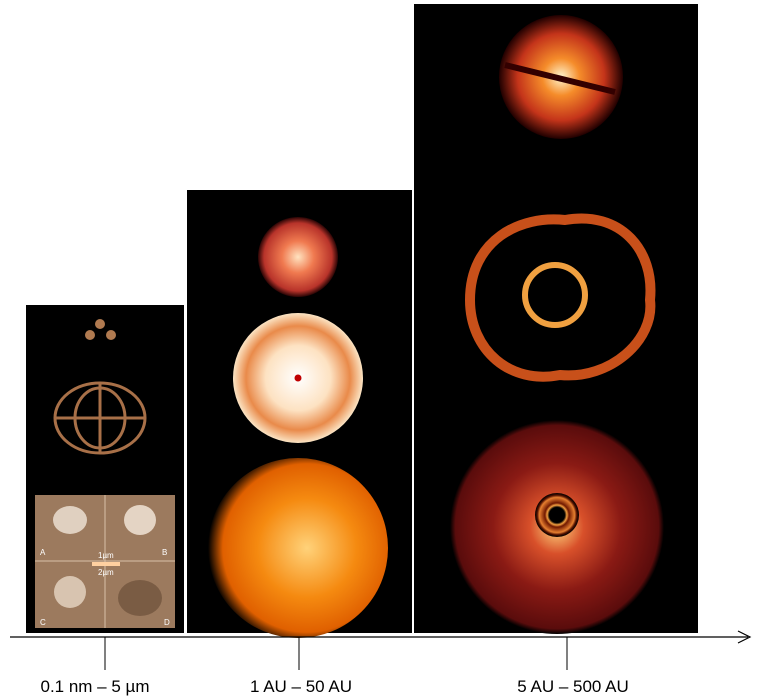 The height and width of the screenshot is (700, 764). I want to click on nebula-shell, so click(560, 297).